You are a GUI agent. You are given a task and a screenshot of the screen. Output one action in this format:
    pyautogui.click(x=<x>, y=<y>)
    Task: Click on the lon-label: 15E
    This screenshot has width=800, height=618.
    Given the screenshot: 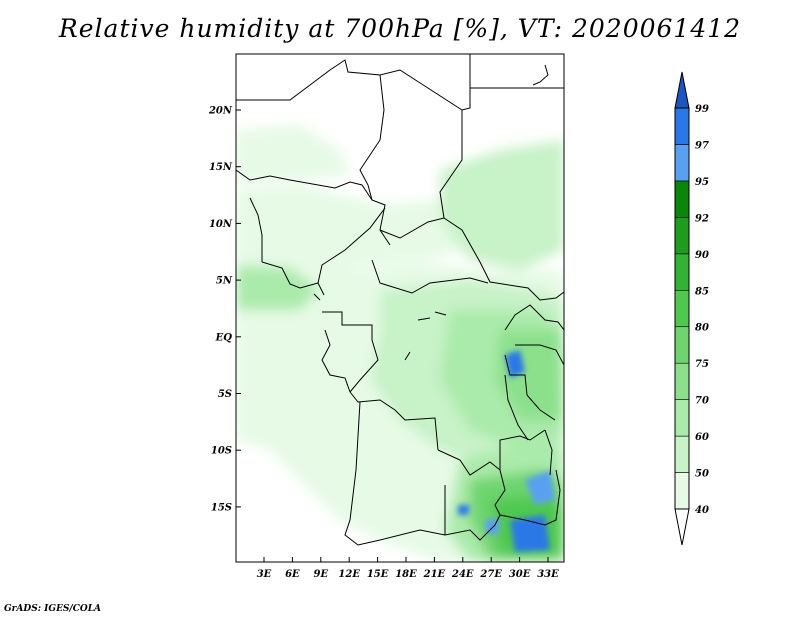 What is the action you would take?
    pyautogui.click(x=378, y=574)
    